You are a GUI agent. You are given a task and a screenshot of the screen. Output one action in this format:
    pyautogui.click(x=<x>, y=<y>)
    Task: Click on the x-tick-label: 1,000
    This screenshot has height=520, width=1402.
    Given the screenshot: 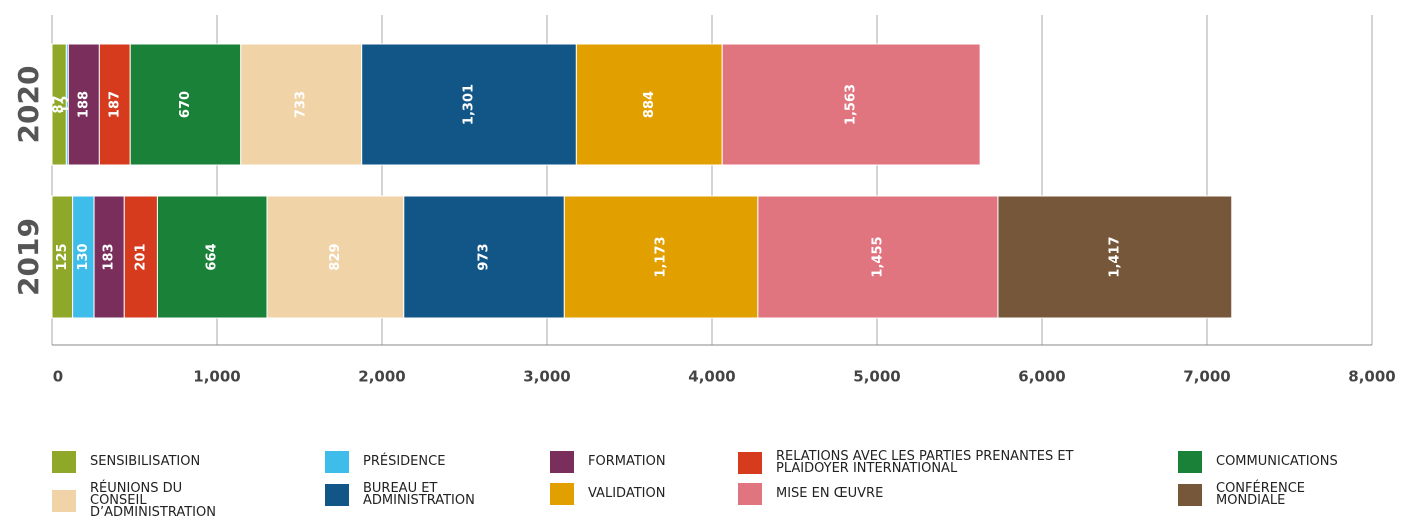 What is the action you would take?
    pyautogui.click(x=216, y=377)
    